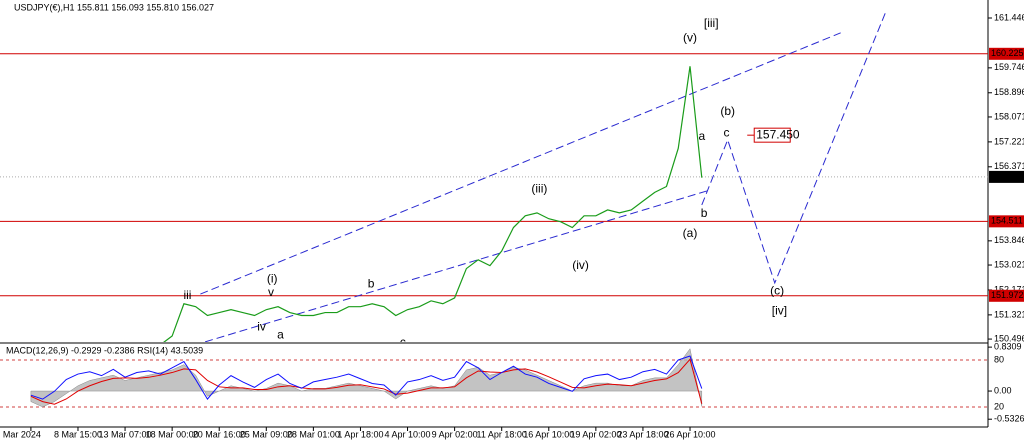 This screenshot has height=441, width=1024. Describe the element at coordinates (1008, 346) in the screenshot. I see `y-tick-label: 0.8309` at that location.